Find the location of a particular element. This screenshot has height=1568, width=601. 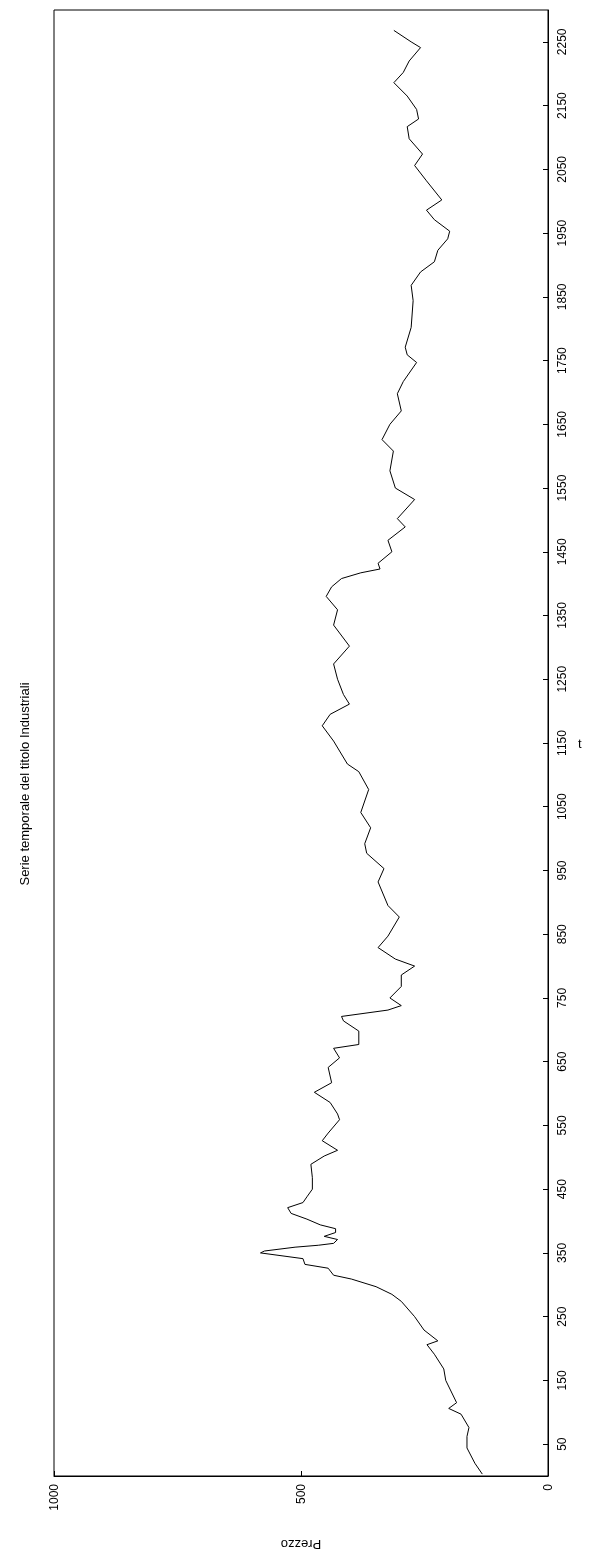

x-tick-label: 1000 is located at coordinates (54, 1497).